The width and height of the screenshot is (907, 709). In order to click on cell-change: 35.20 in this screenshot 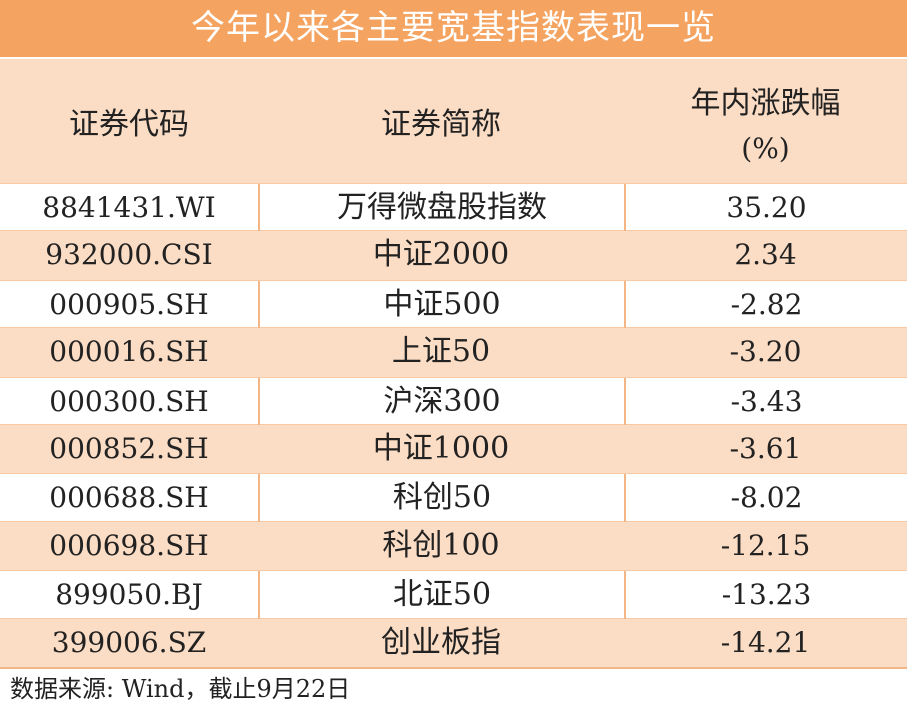, I will do `click(765, 208)`.